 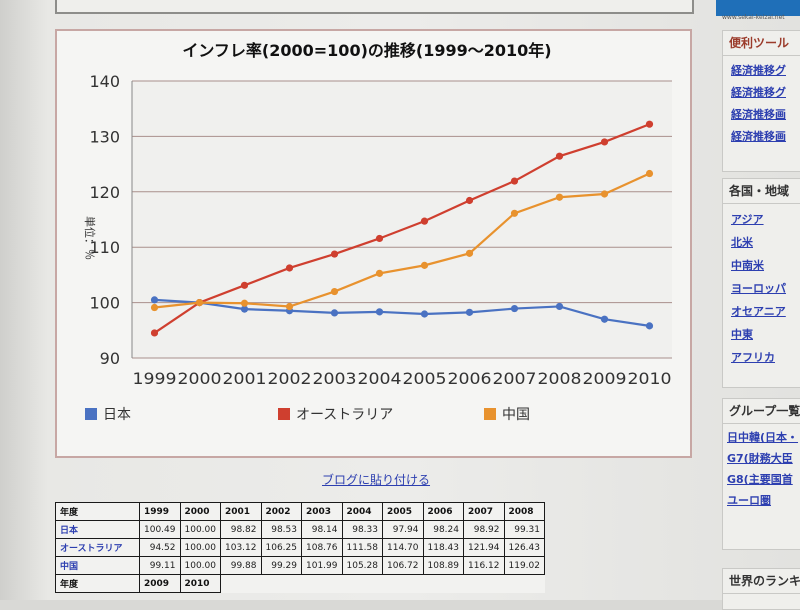 What do you see at coordinates (344, 415) in the screenshot?
I see `legend-label: オーストラリア` at bounding box center [344, 415].